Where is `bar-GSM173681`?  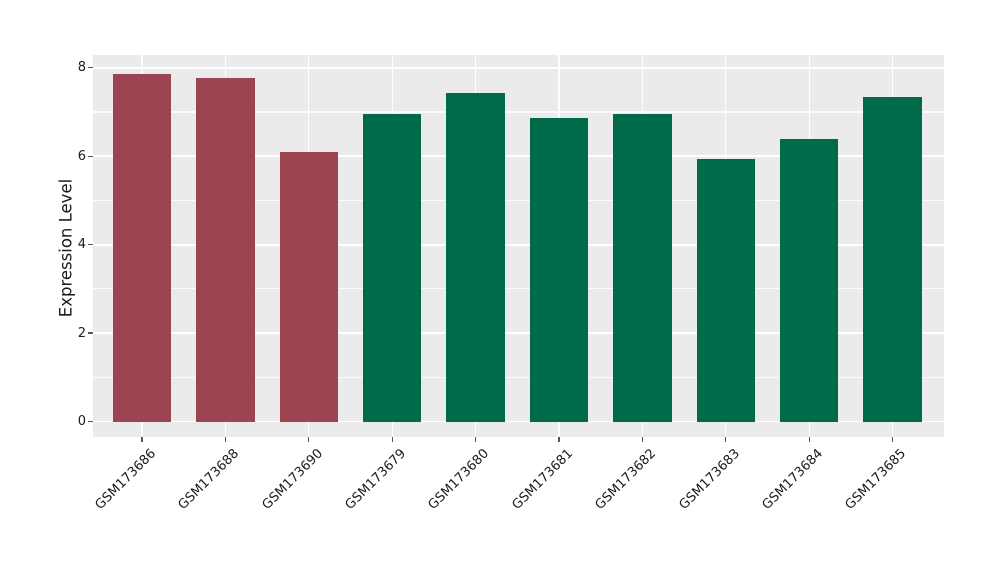
bar-GSM173681 is located at coordinates (559, 270).